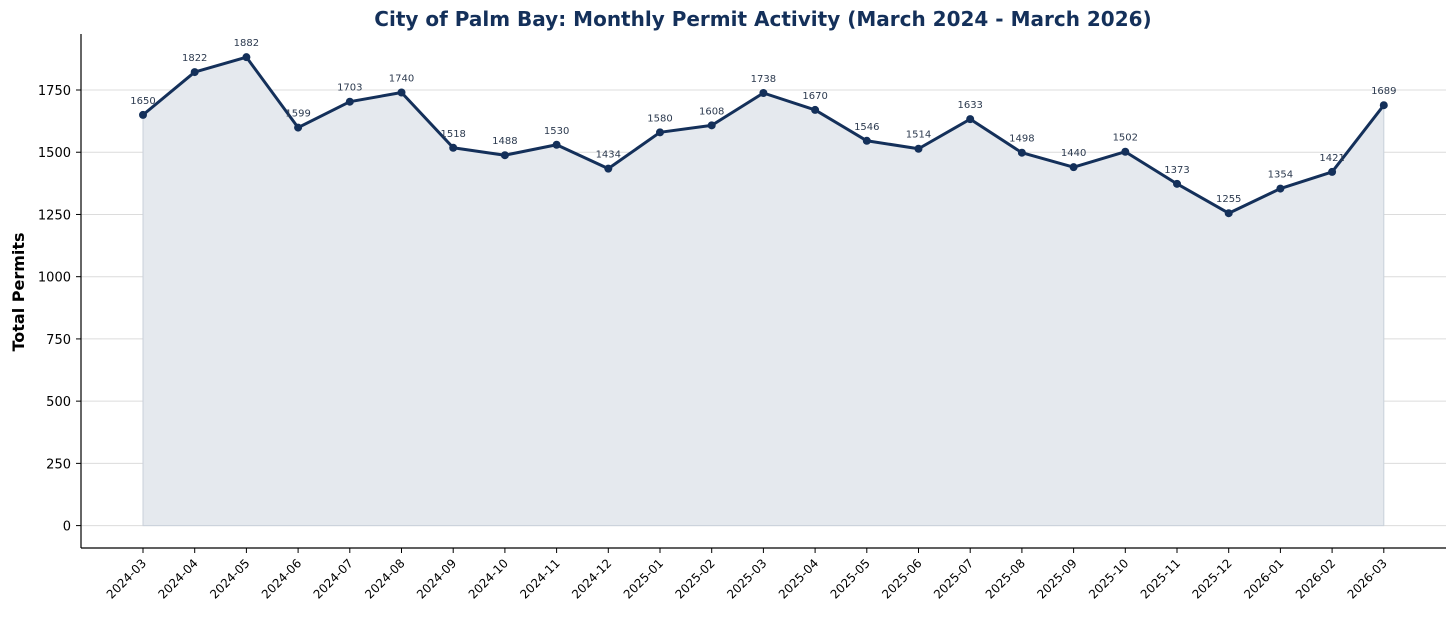 The width and height of the screenshot is (1456, 618). I want to click on x-tick-label: 2025-11, so click(1160, 578).